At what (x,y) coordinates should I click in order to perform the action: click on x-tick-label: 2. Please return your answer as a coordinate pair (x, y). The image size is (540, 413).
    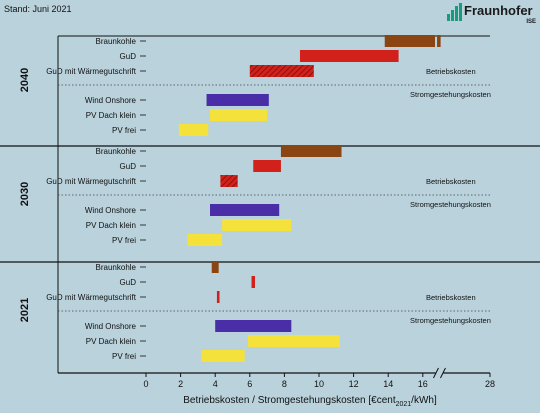
    Looking at the image, I should click on (180, 384).